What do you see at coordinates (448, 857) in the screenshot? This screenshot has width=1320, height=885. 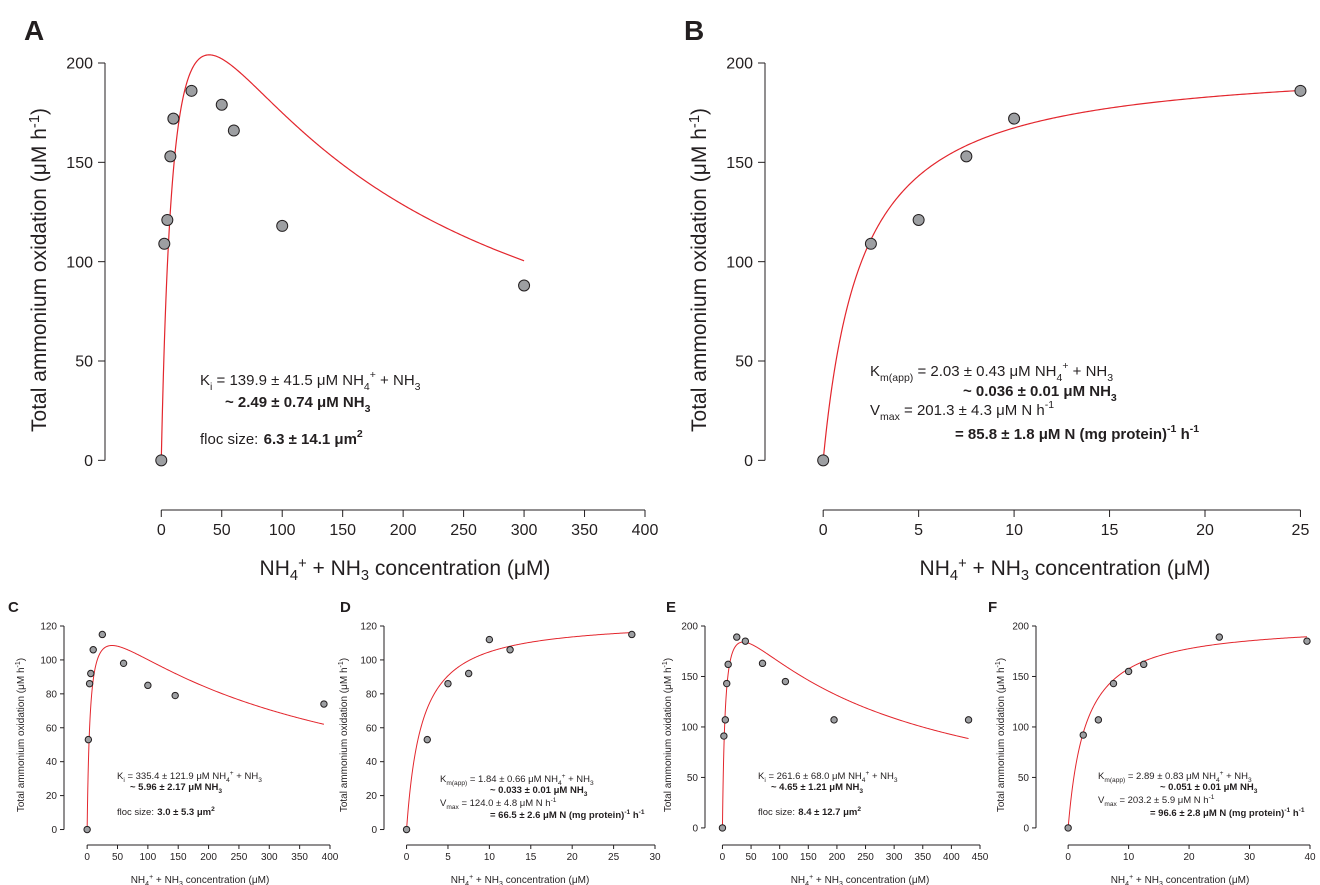 I see `x-tick-label: 5` at bounding box center [448, 857].